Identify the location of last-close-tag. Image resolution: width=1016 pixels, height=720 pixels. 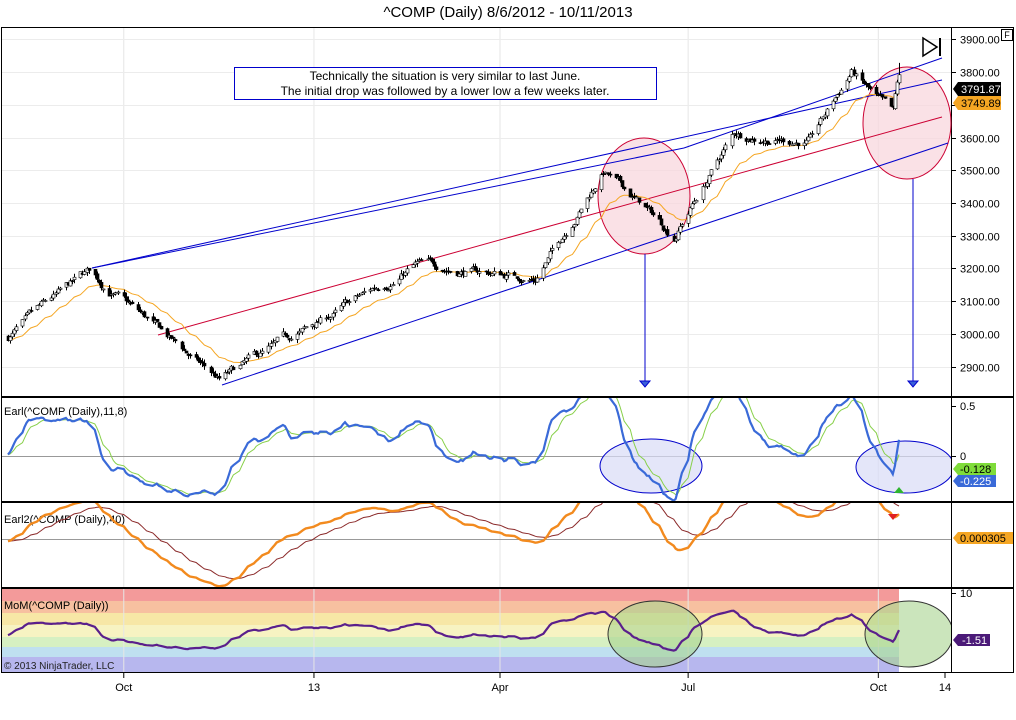
(977, 89).